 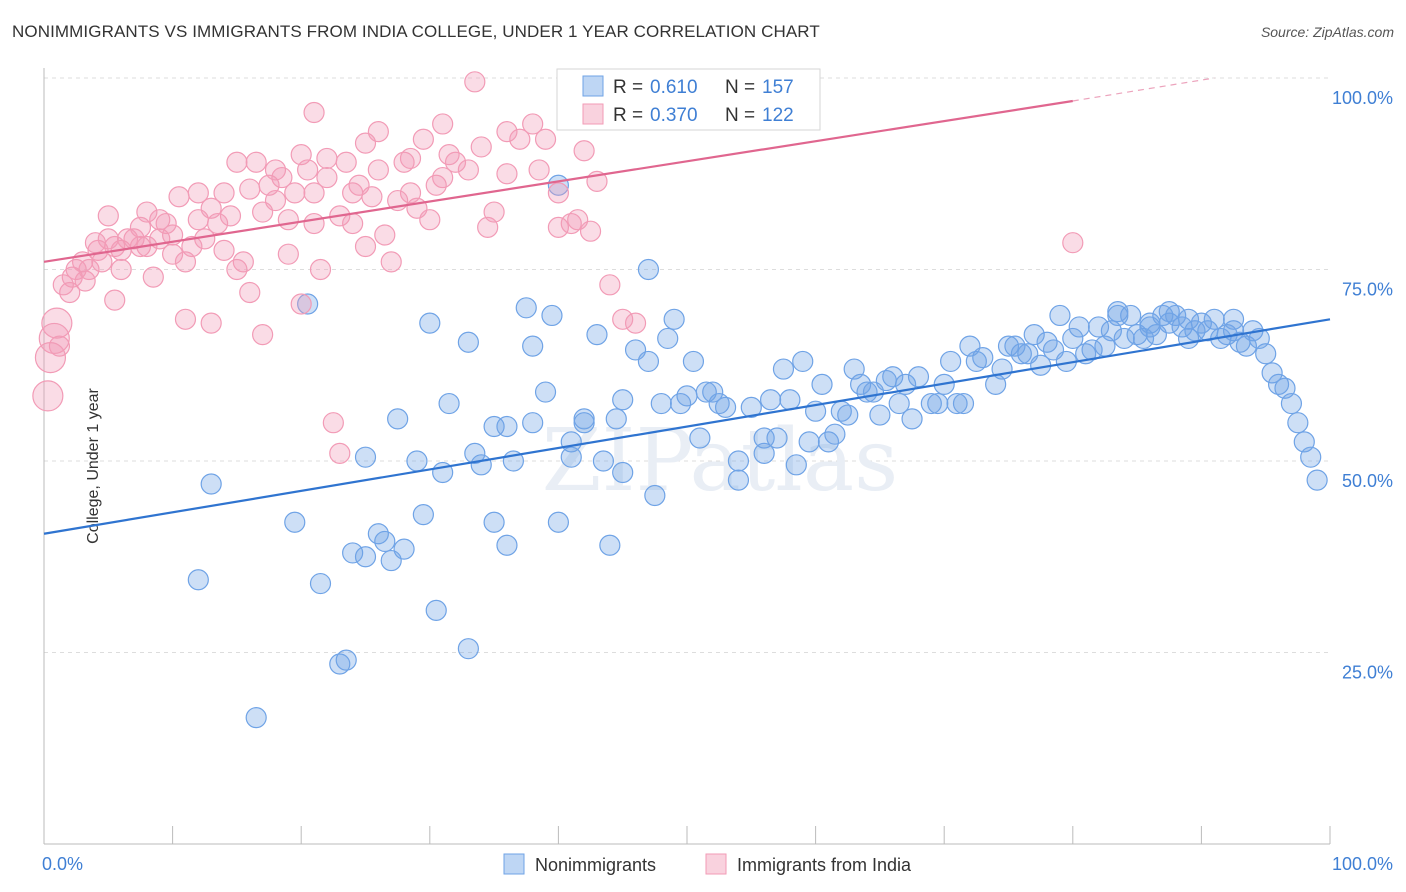 I want to click on x-tick-label-min: 0.0%, so click(x=62, y=864).